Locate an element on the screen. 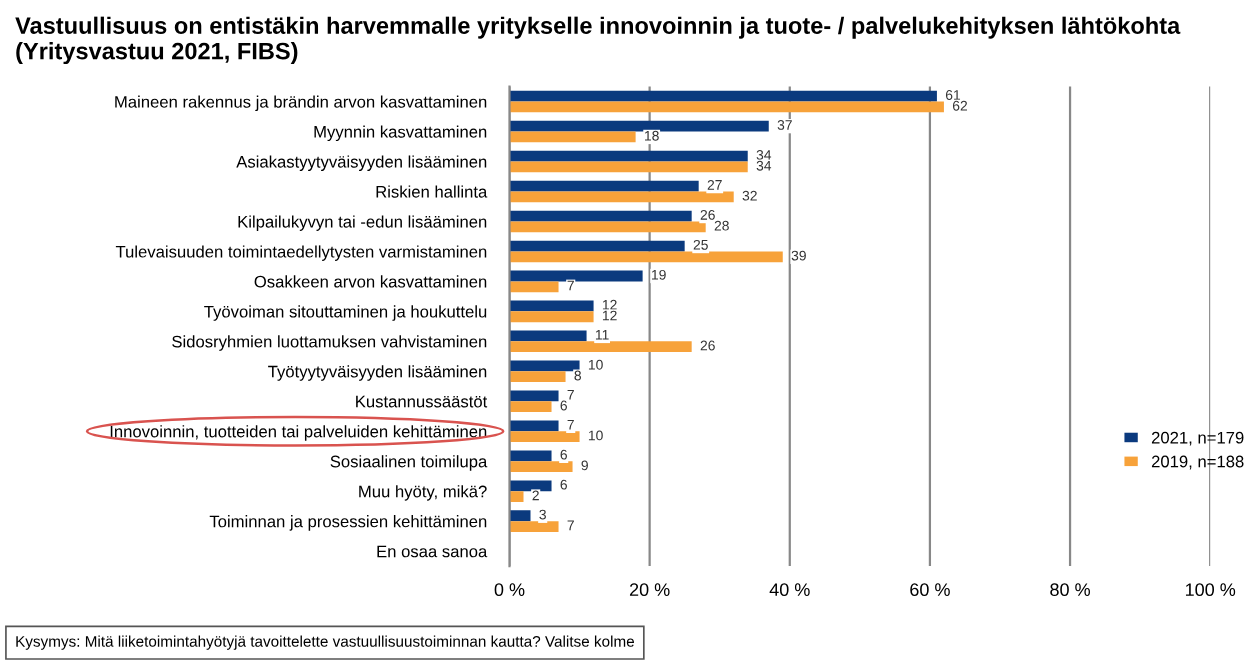 Image resolution: width=1258 pixels, height=666 pixels. y-tick-label: Kustannussäästöt is located at coordinates (422, 401).